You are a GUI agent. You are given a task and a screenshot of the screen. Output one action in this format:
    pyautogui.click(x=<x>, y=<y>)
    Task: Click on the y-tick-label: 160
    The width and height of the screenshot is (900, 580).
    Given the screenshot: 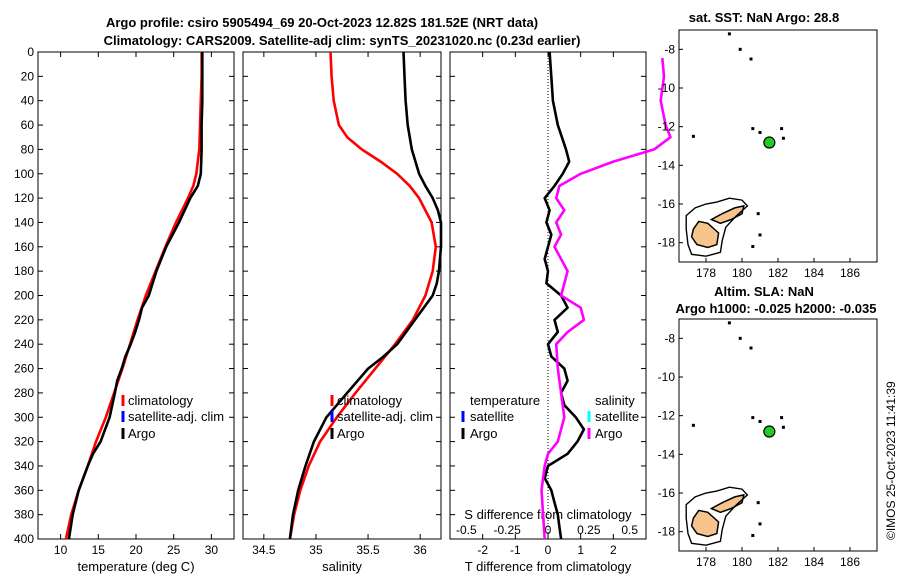 What is the action you would take?
    pyautogui.click(x=24, y=247)
    